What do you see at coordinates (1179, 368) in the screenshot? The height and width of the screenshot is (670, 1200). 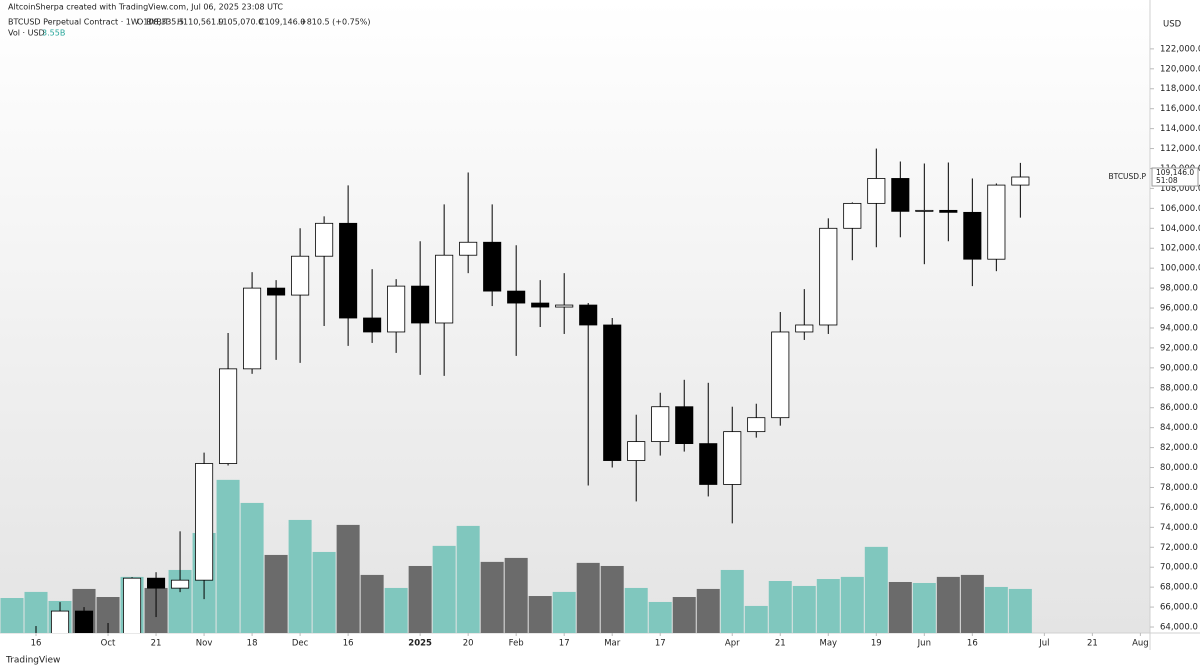 I see `y-tick-label: 90,000.0` at bounding box center [1179, 368].